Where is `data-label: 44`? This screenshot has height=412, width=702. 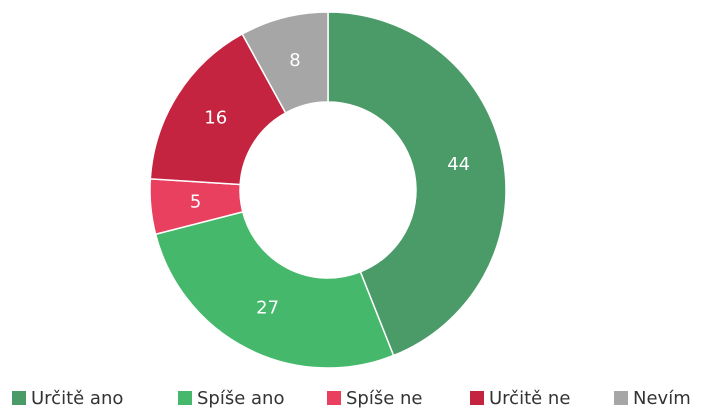 data-label: 44 is located at coordinates (458, 164).